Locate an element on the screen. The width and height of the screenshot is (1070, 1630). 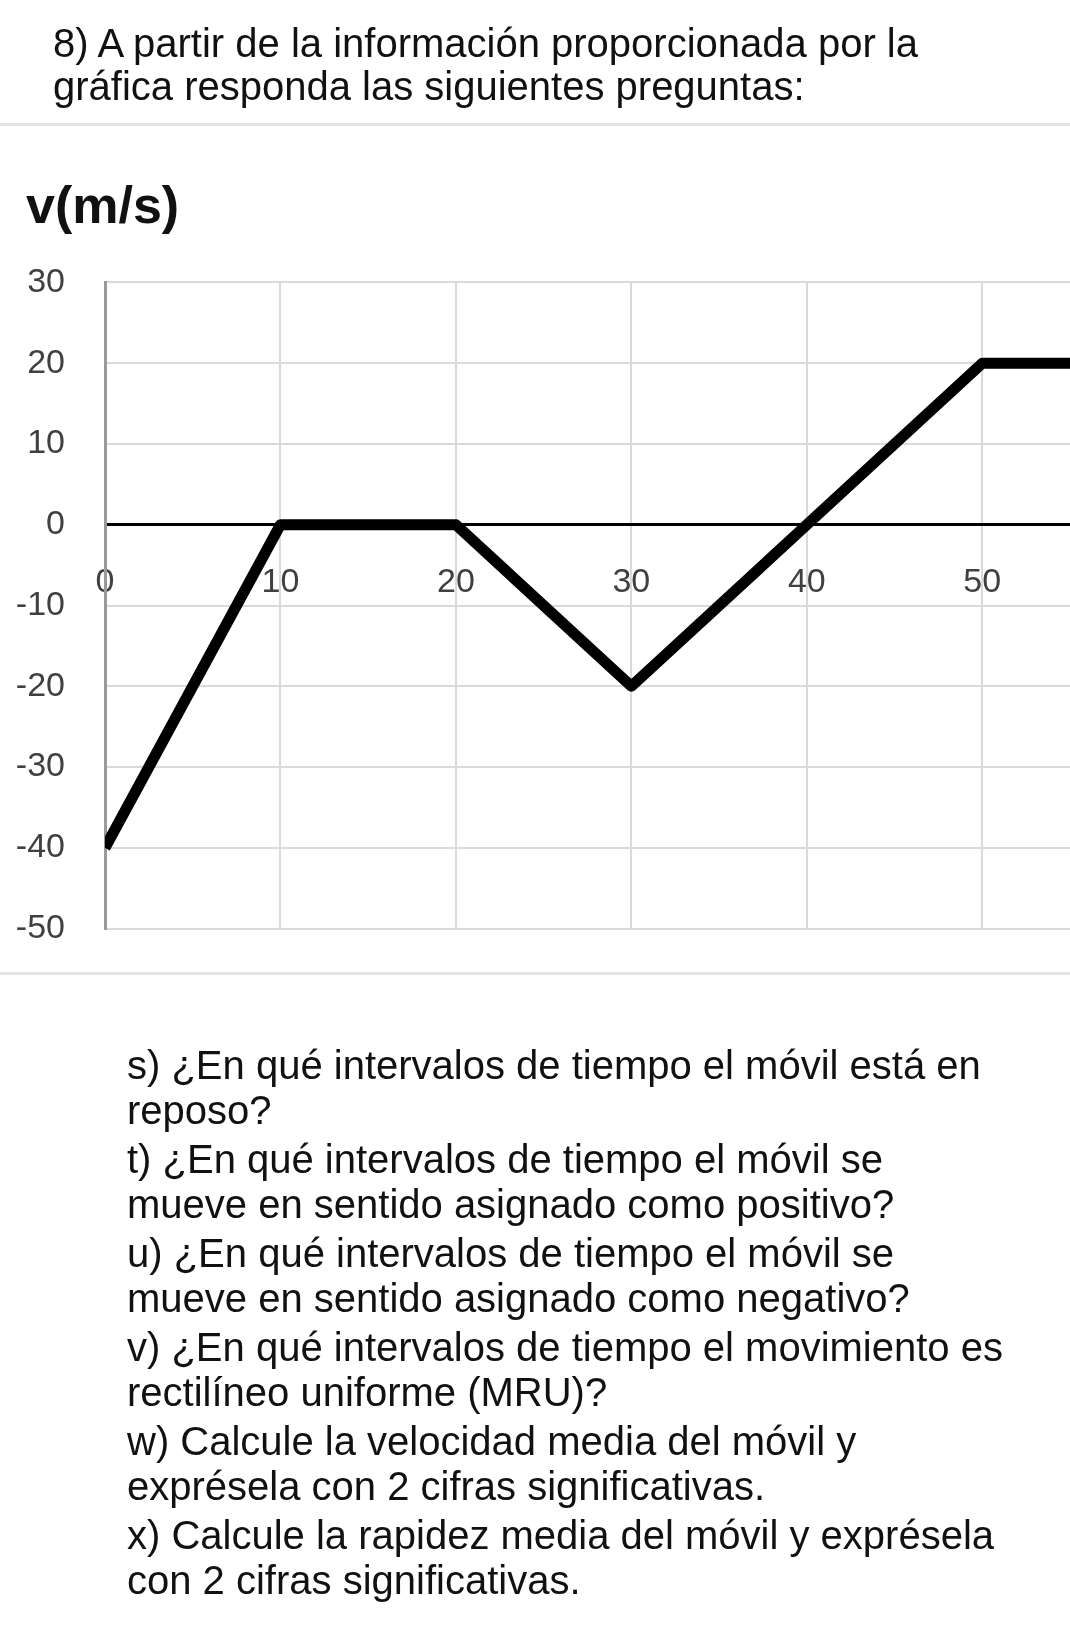
y-tick-label: 20 is located at coordinates (46, 360).